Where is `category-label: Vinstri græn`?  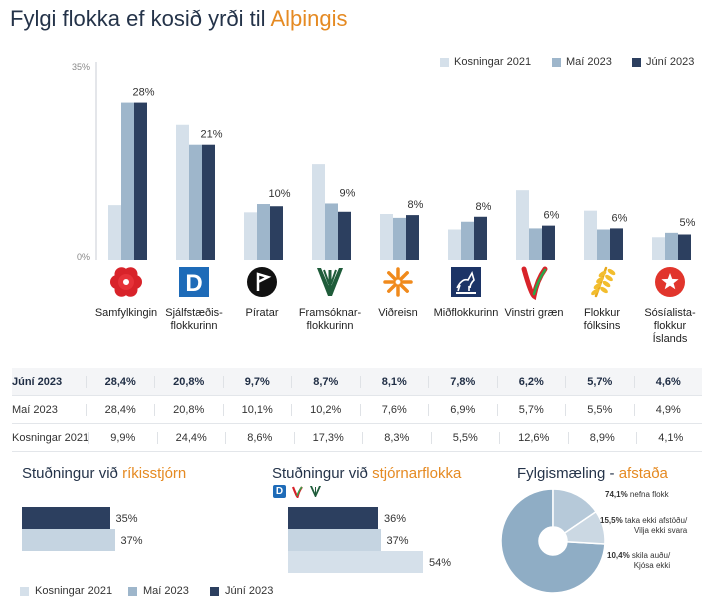 category-label: Vinstri græn is located at coordinates (533, 313).